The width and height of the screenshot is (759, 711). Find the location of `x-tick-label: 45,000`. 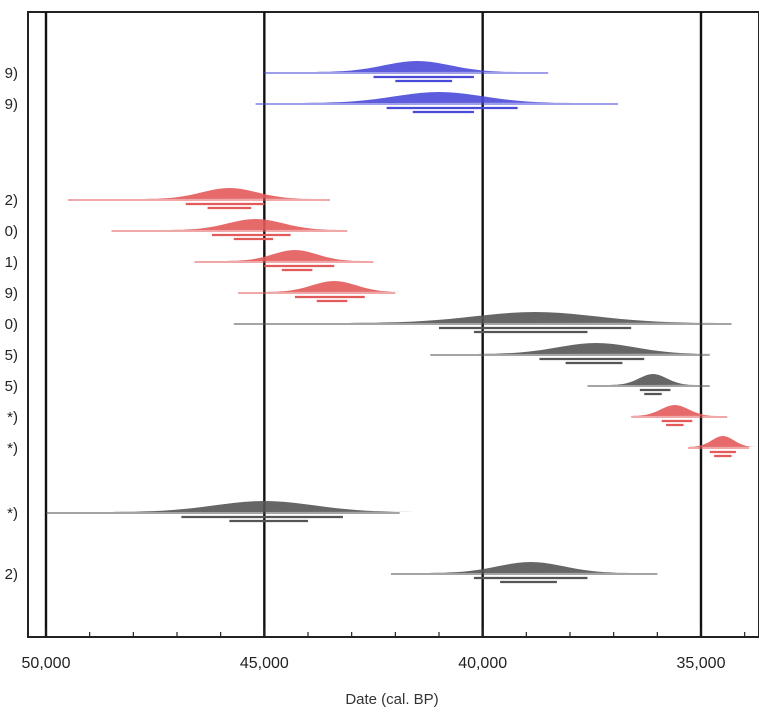

x-tick-label: 45,000 is located at coordinates (264, 663).